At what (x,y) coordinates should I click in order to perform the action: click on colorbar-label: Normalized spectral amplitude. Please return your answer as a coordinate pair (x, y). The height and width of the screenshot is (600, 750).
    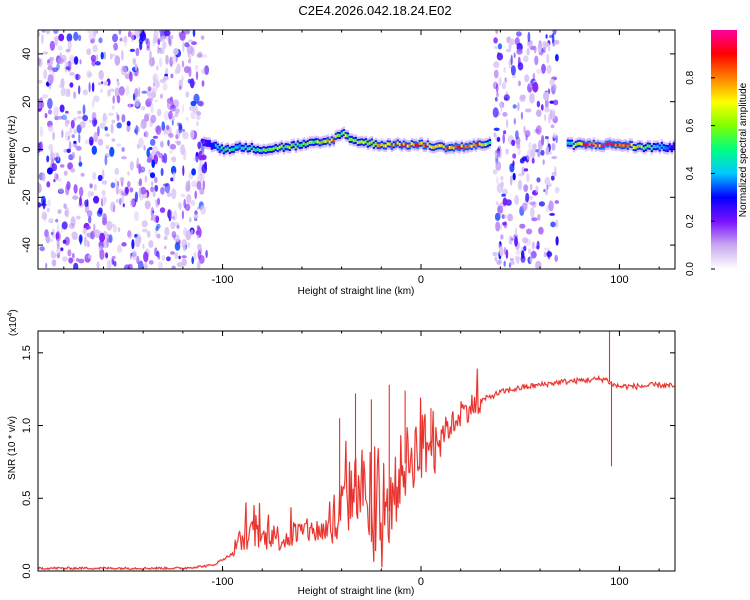
    Looking at the image, I should click on (743, 149).